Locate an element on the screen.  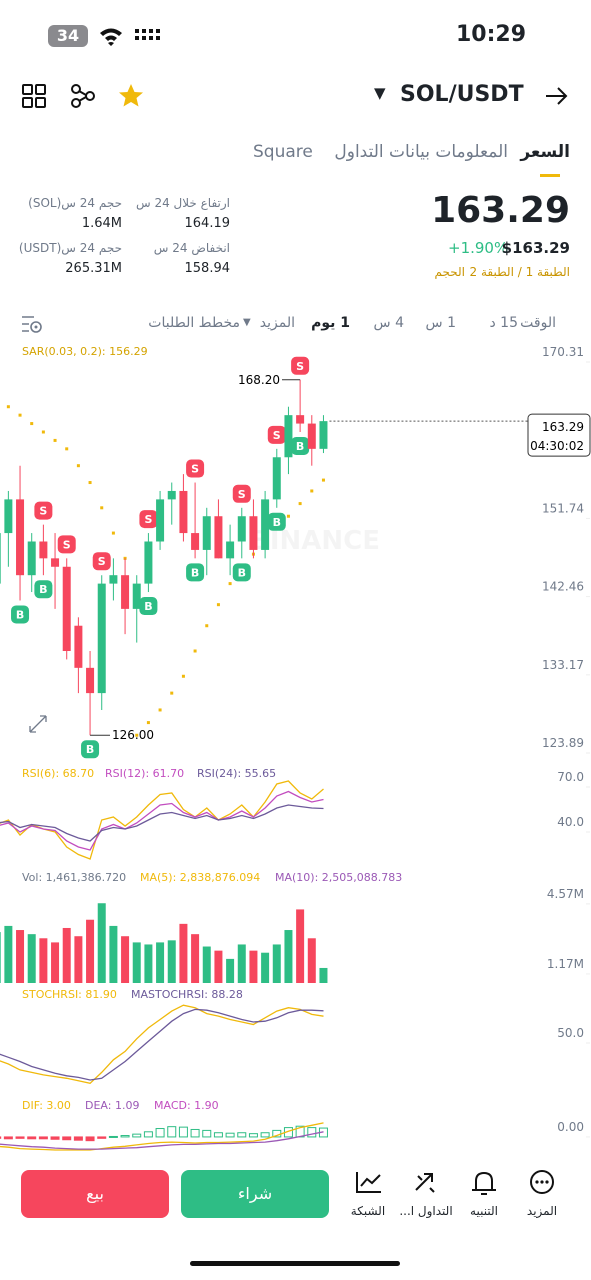
layer-tag: الطبقة 1 / الطبقة 2 is located at coordinates (519, 272).